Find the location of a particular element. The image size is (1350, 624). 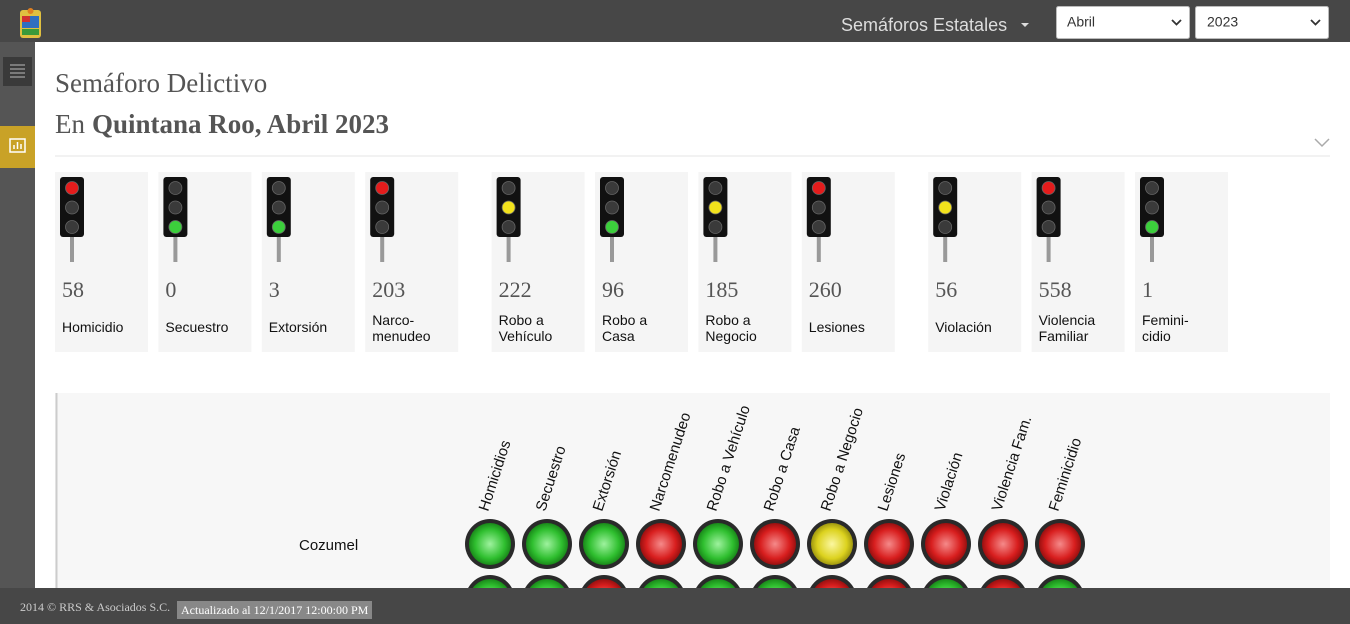

card-value: 185 is located at coordinates (721, 289).